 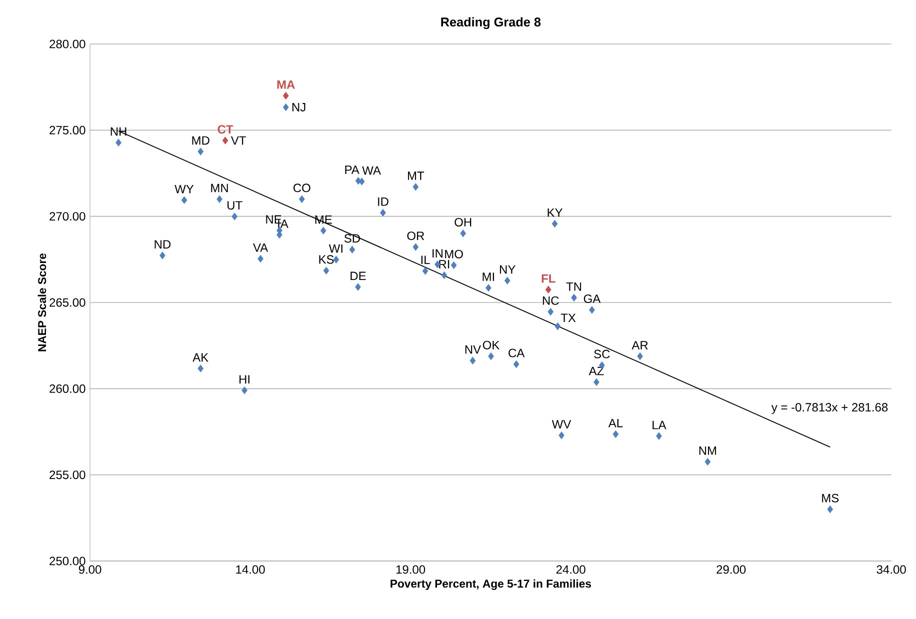 What do you see at coordinates (301, 188) in the screenshot?
I see `annotation: CO` at bounding box center [301, 188].